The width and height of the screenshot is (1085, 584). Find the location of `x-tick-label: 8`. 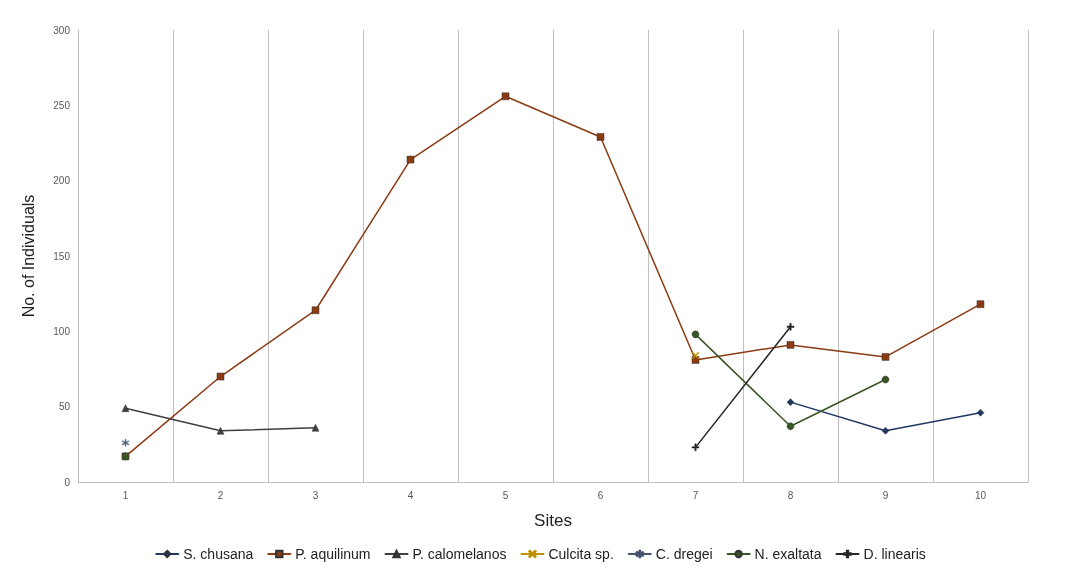

x-tick-label: 8 is located at coordinates (790, 495).